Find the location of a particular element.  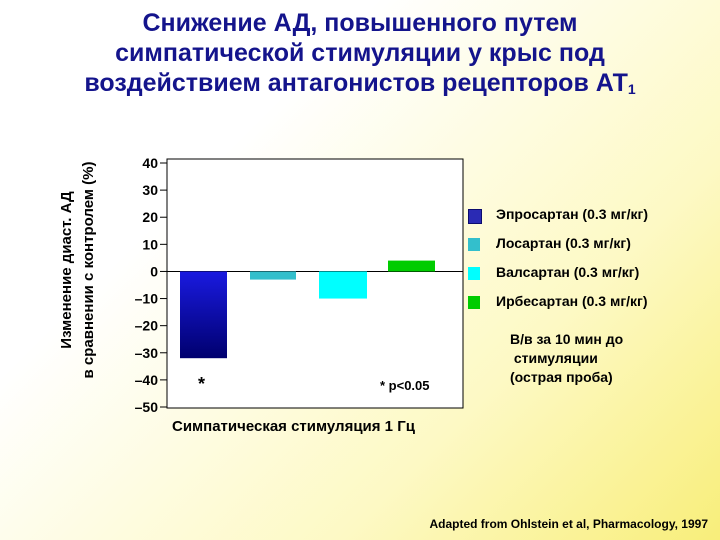

title-subscript: 1 is located at coordinates (631, 89).